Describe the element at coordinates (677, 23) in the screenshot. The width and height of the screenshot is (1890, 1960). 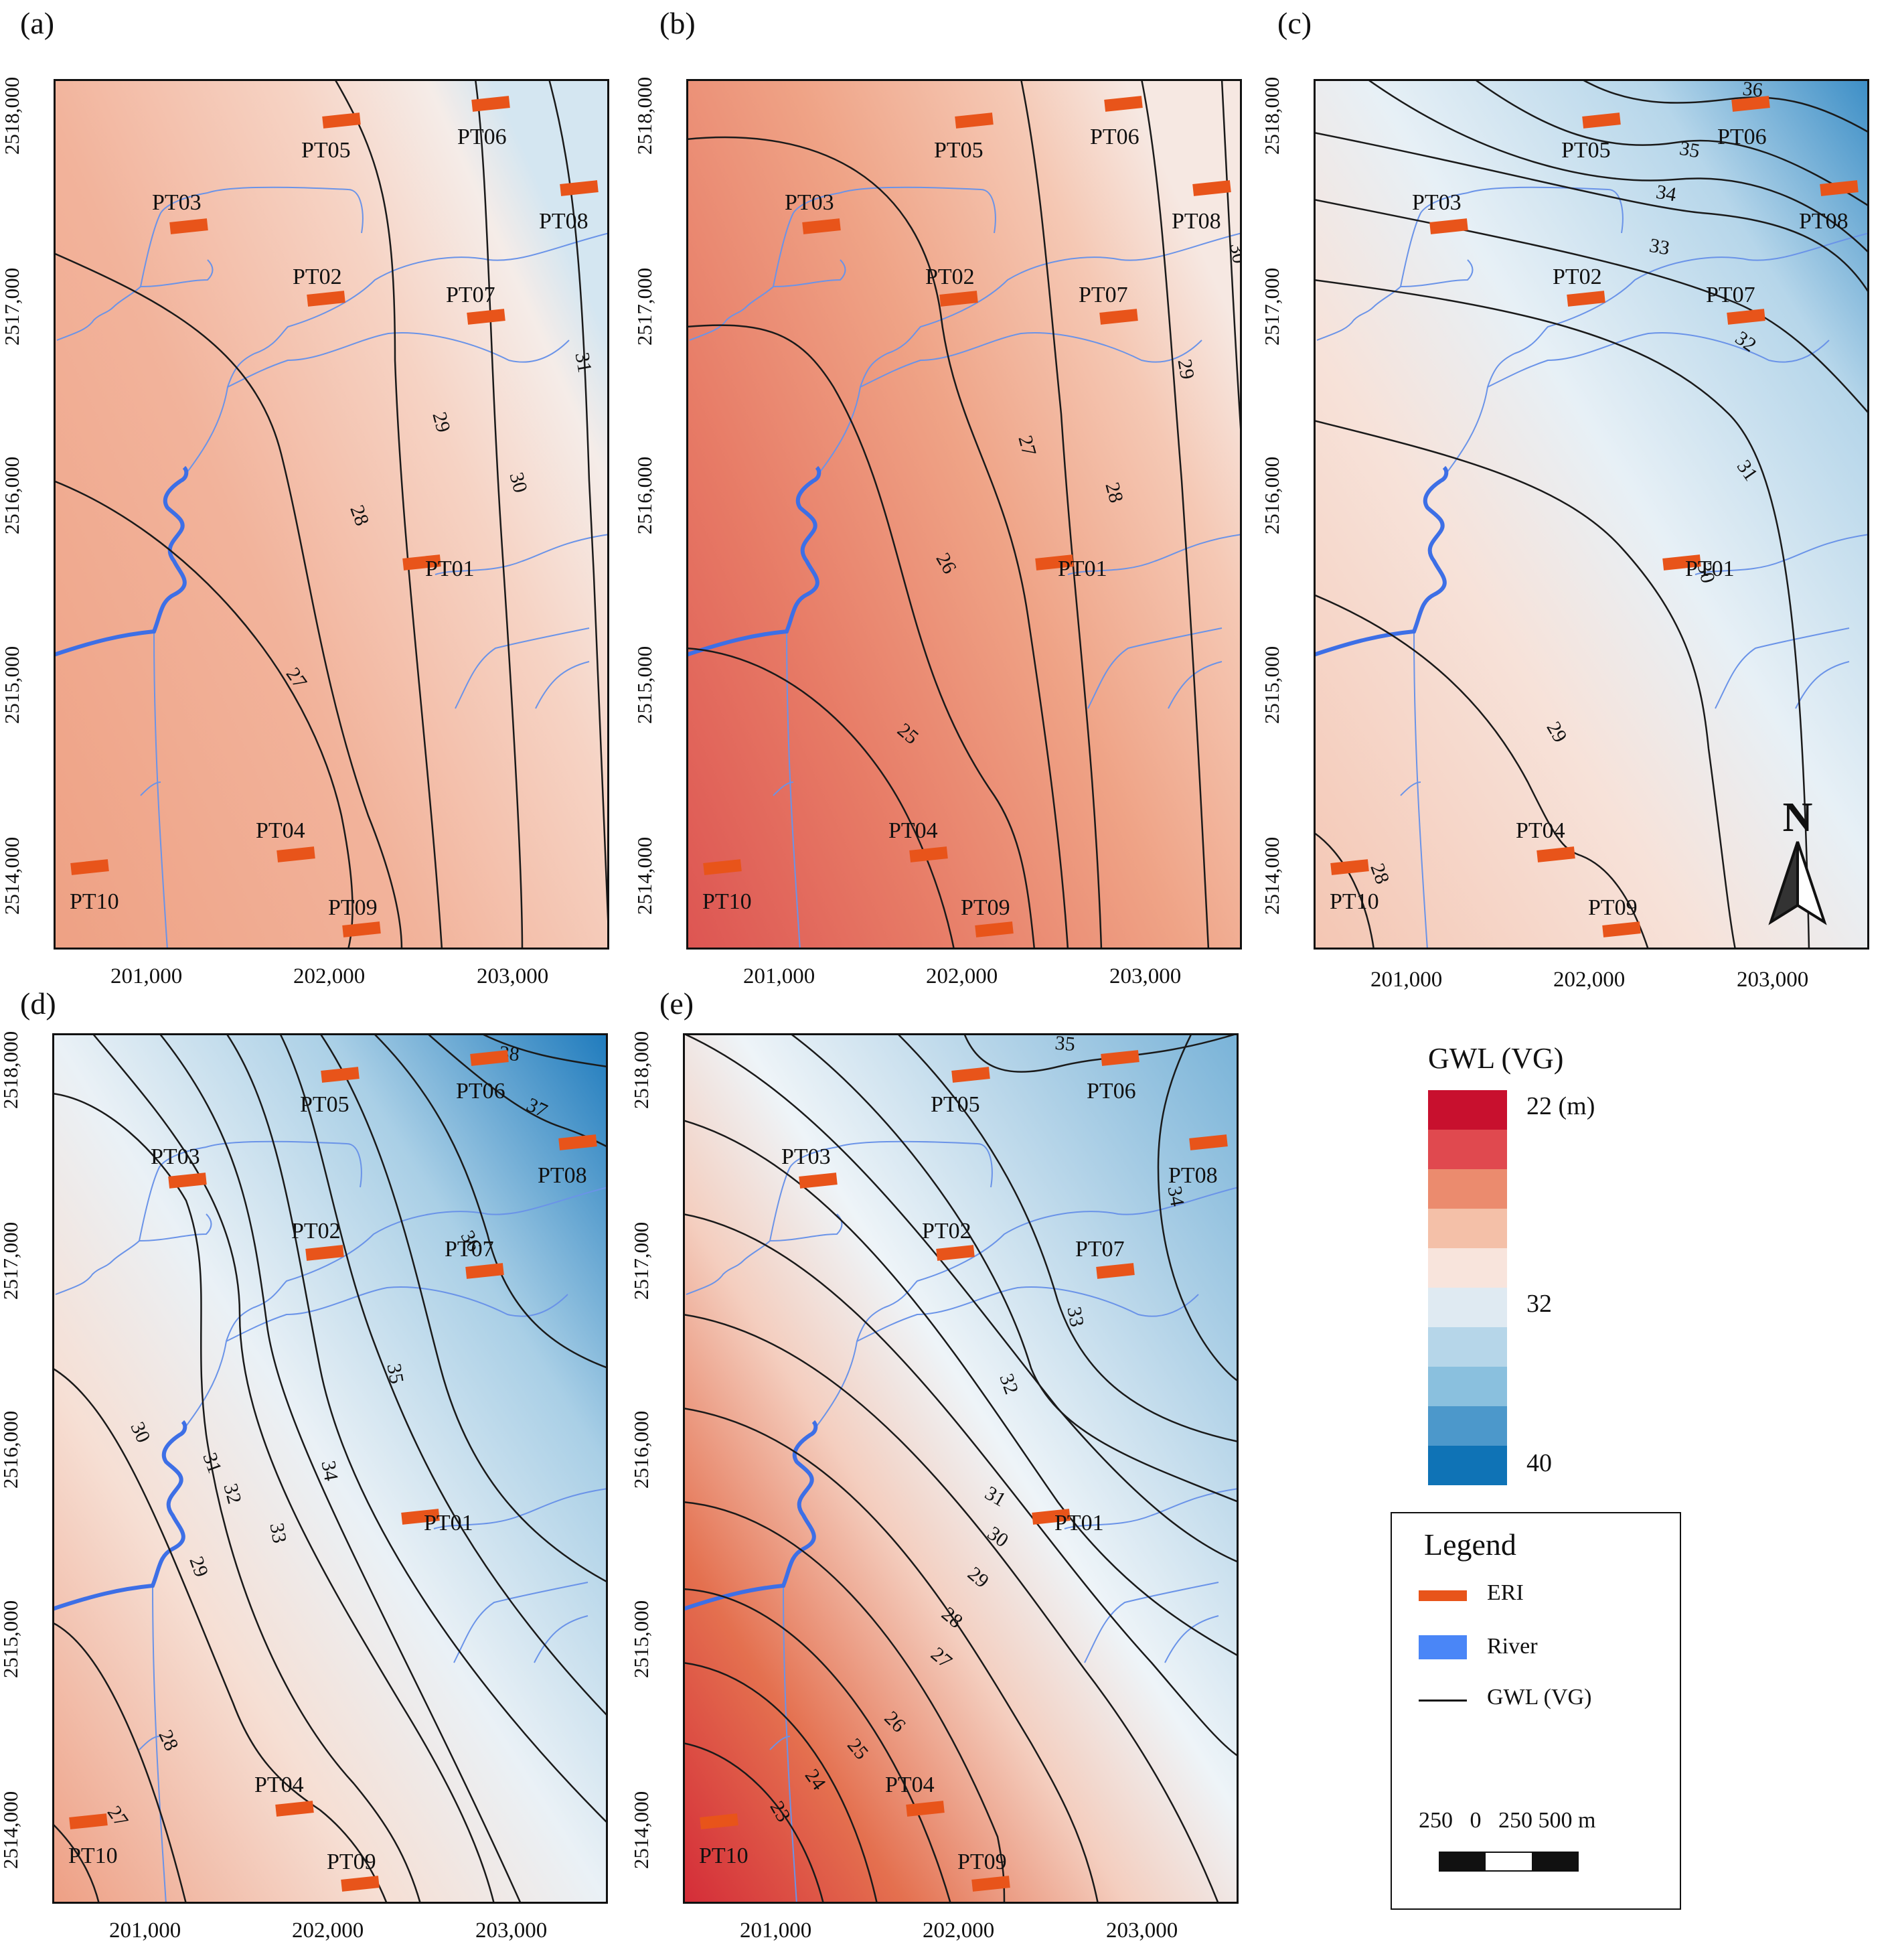
I see `panel-label-b: (b)` at that location.